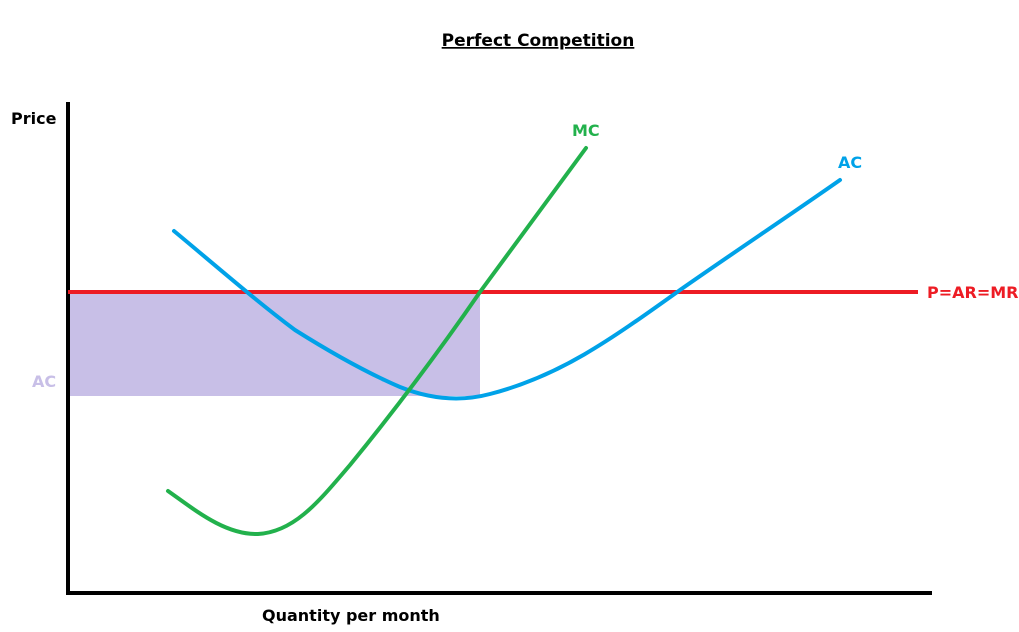 The width and height of the screenshot is (1019, 632). I want to click on ac-label: AC, so click(850, 162).